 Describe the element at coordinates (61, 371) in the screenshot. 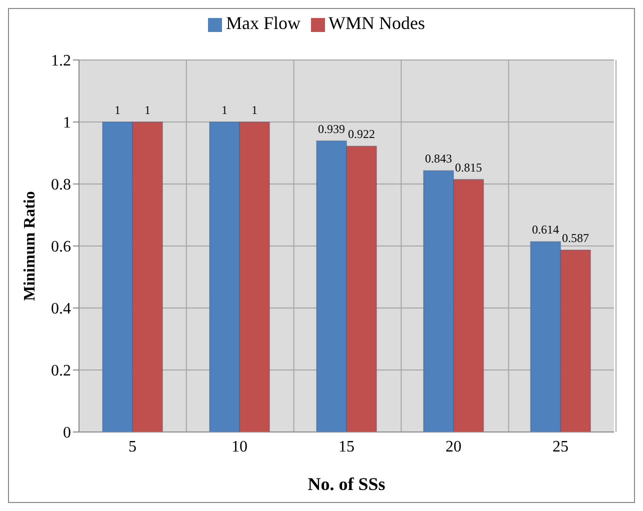

I see `y-tick-label: 0.2` at that location.